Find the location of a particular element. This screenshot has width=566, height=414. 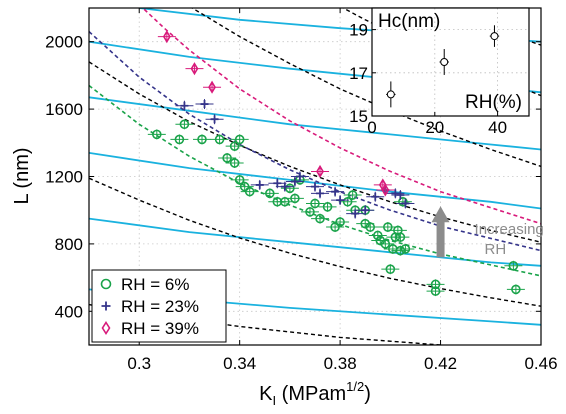

inset-y-tick-label: 19 is located at coordinates (358, 30).